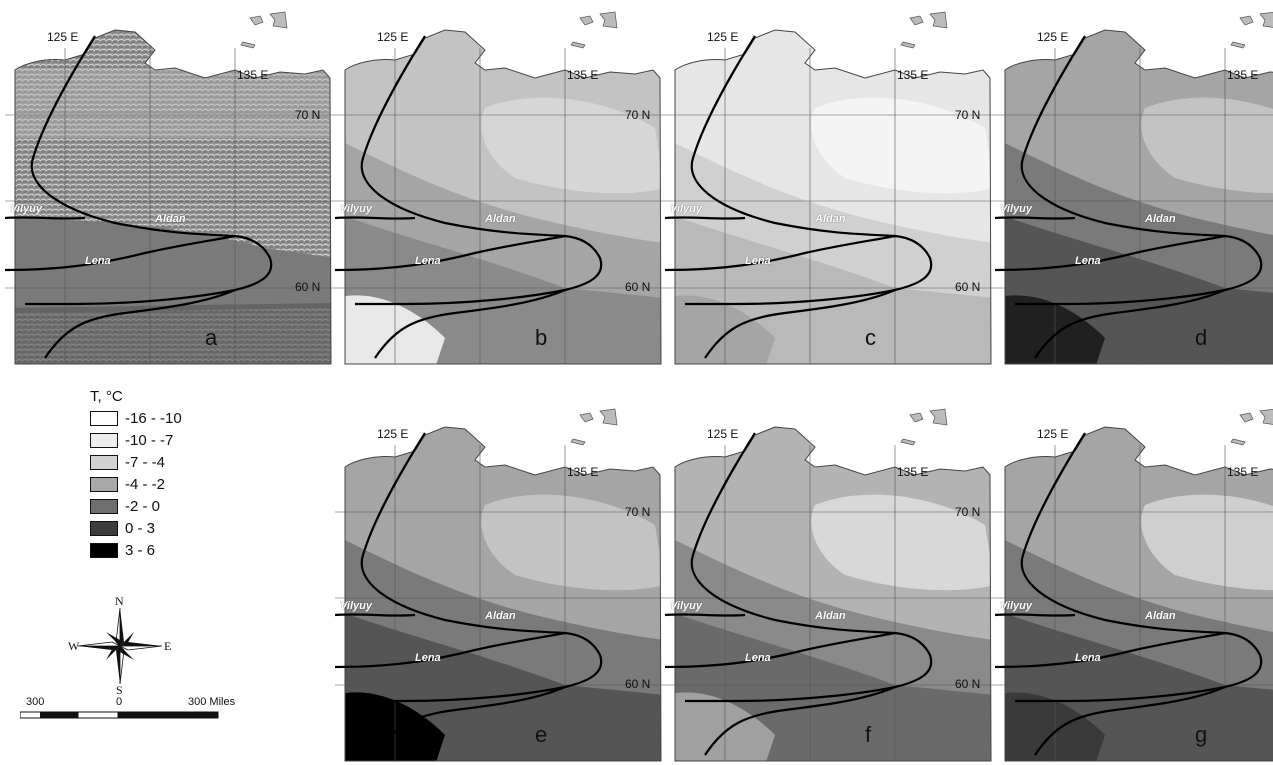 This screenshot has height=765, width=1273. What do you see at coordinates (140, 726) in the screenshot?
I see `scale-bar: 300 0 300 Miles` at bounding box center [140, 726].